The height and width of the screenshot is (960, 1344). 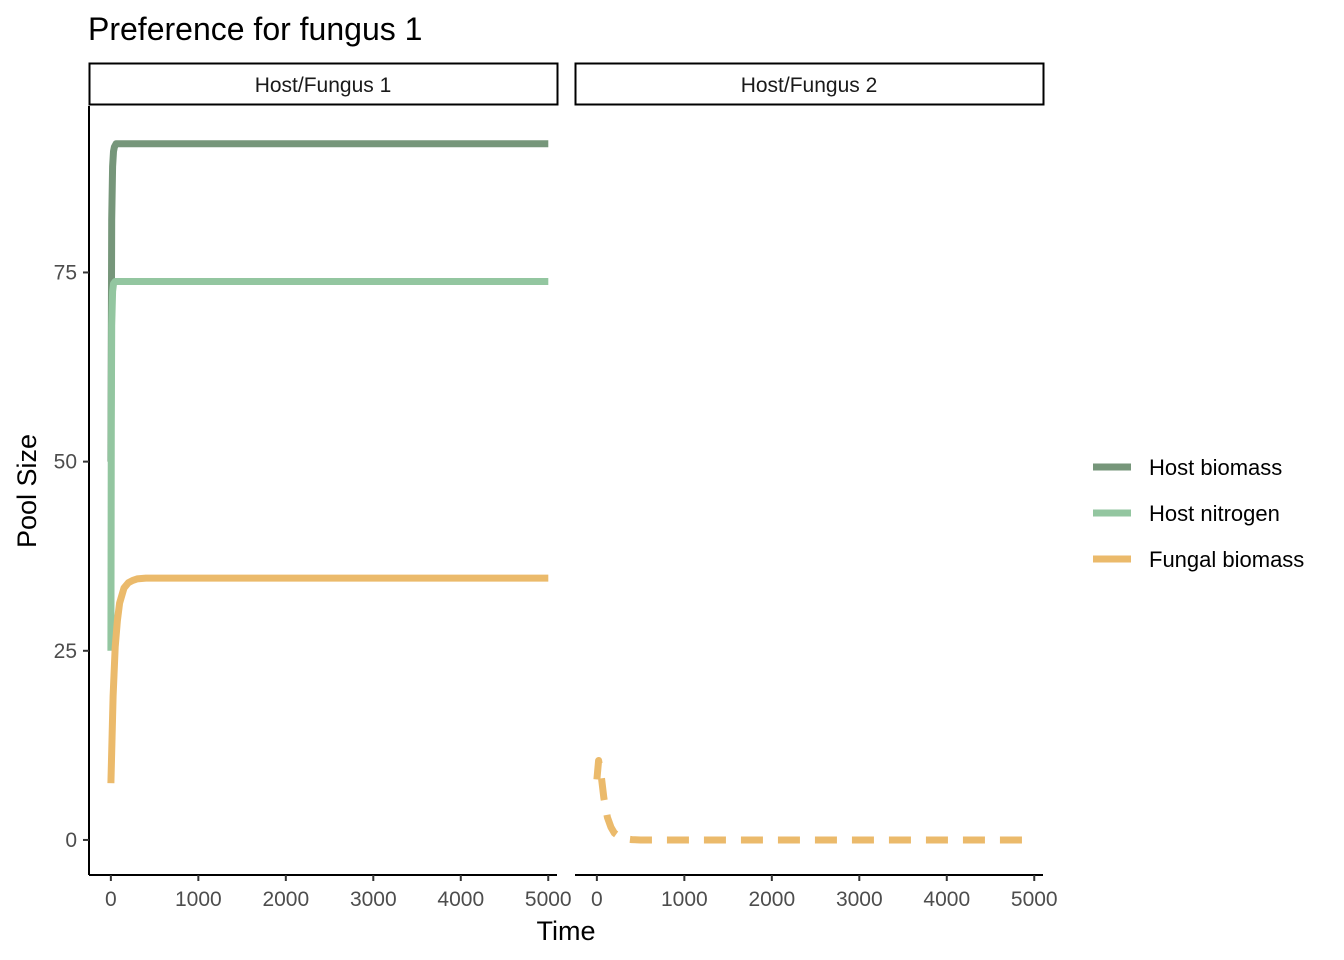 I want to click on legend-label: Fungal biomass, so click(x=1226, y=559).